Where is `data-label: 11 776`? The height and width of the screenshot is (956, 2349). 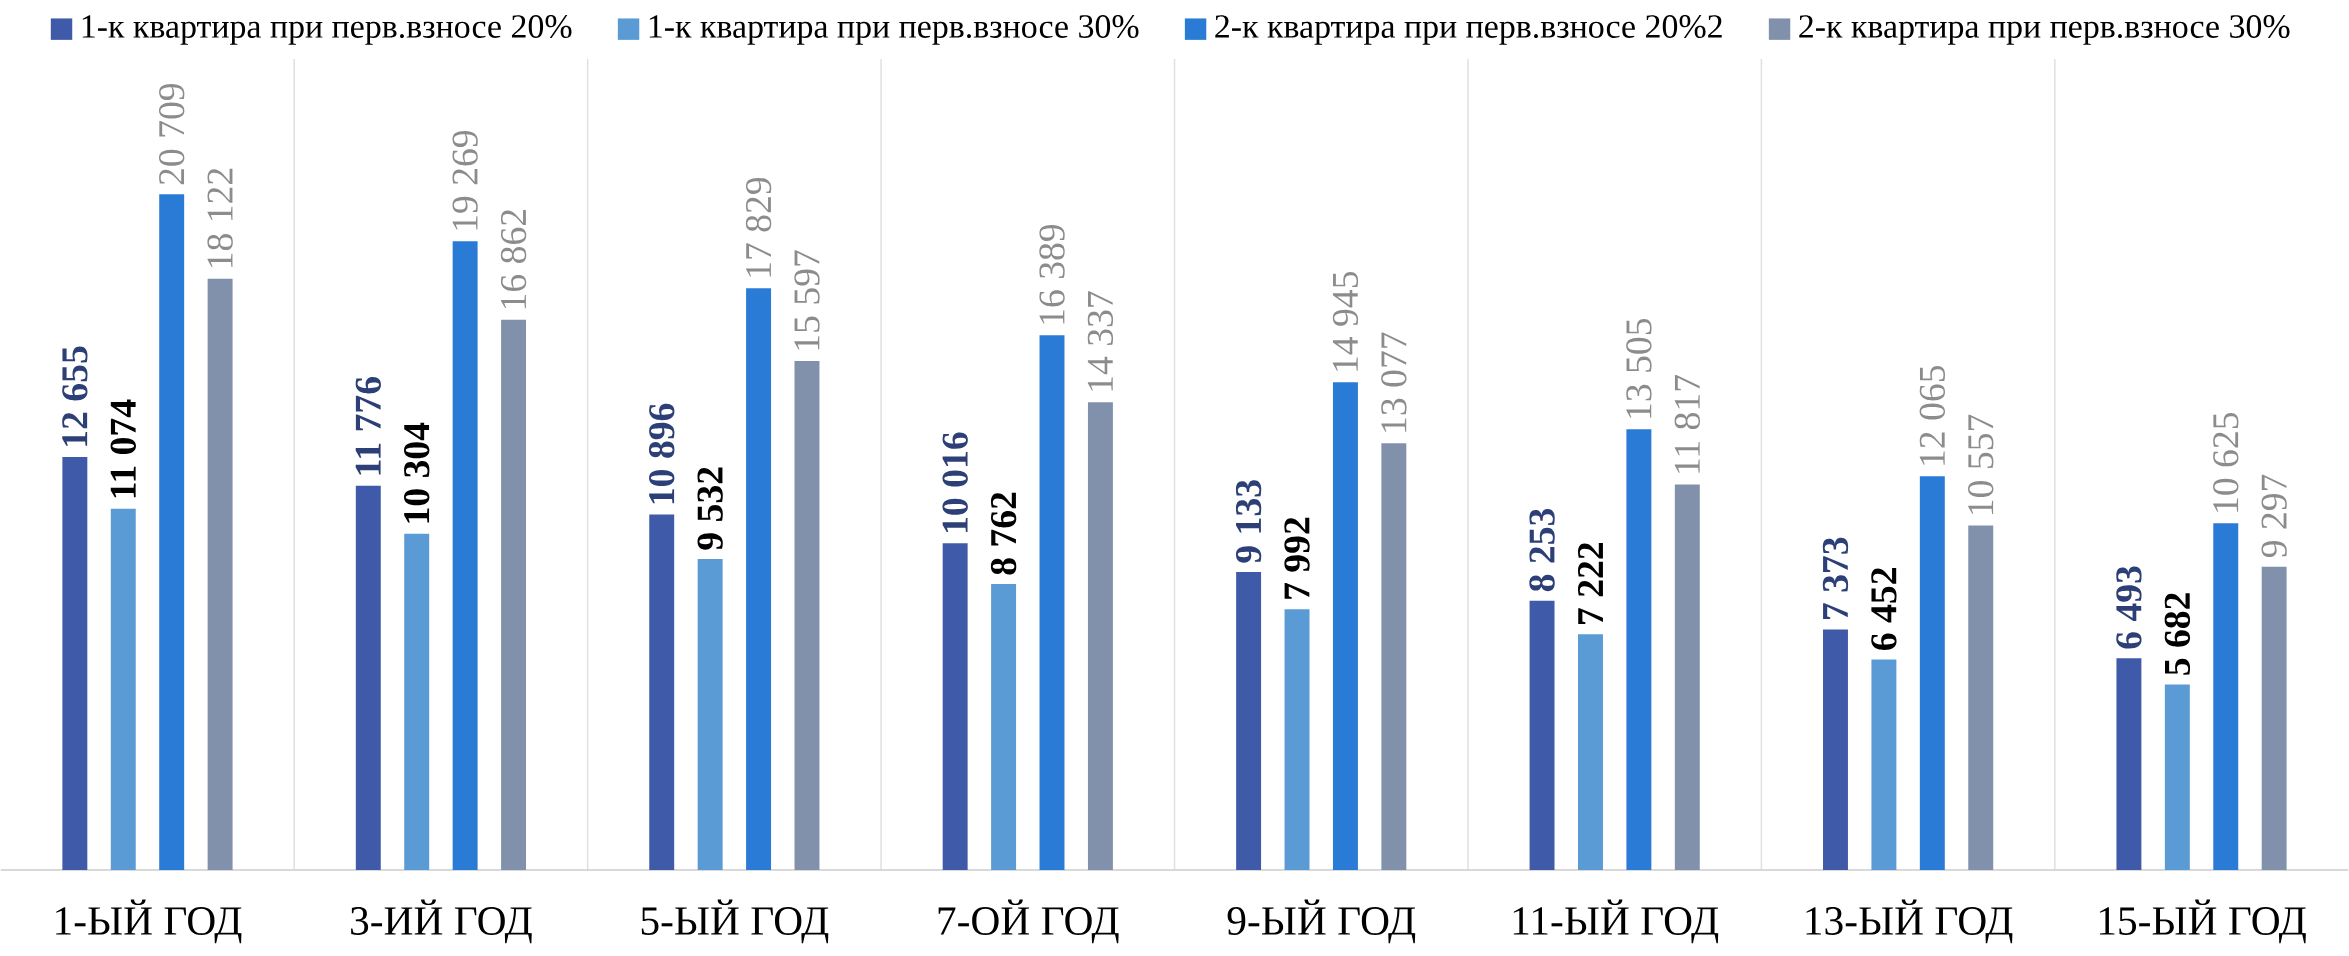 data-label: 11 776 is located at coordinates (368, 426).